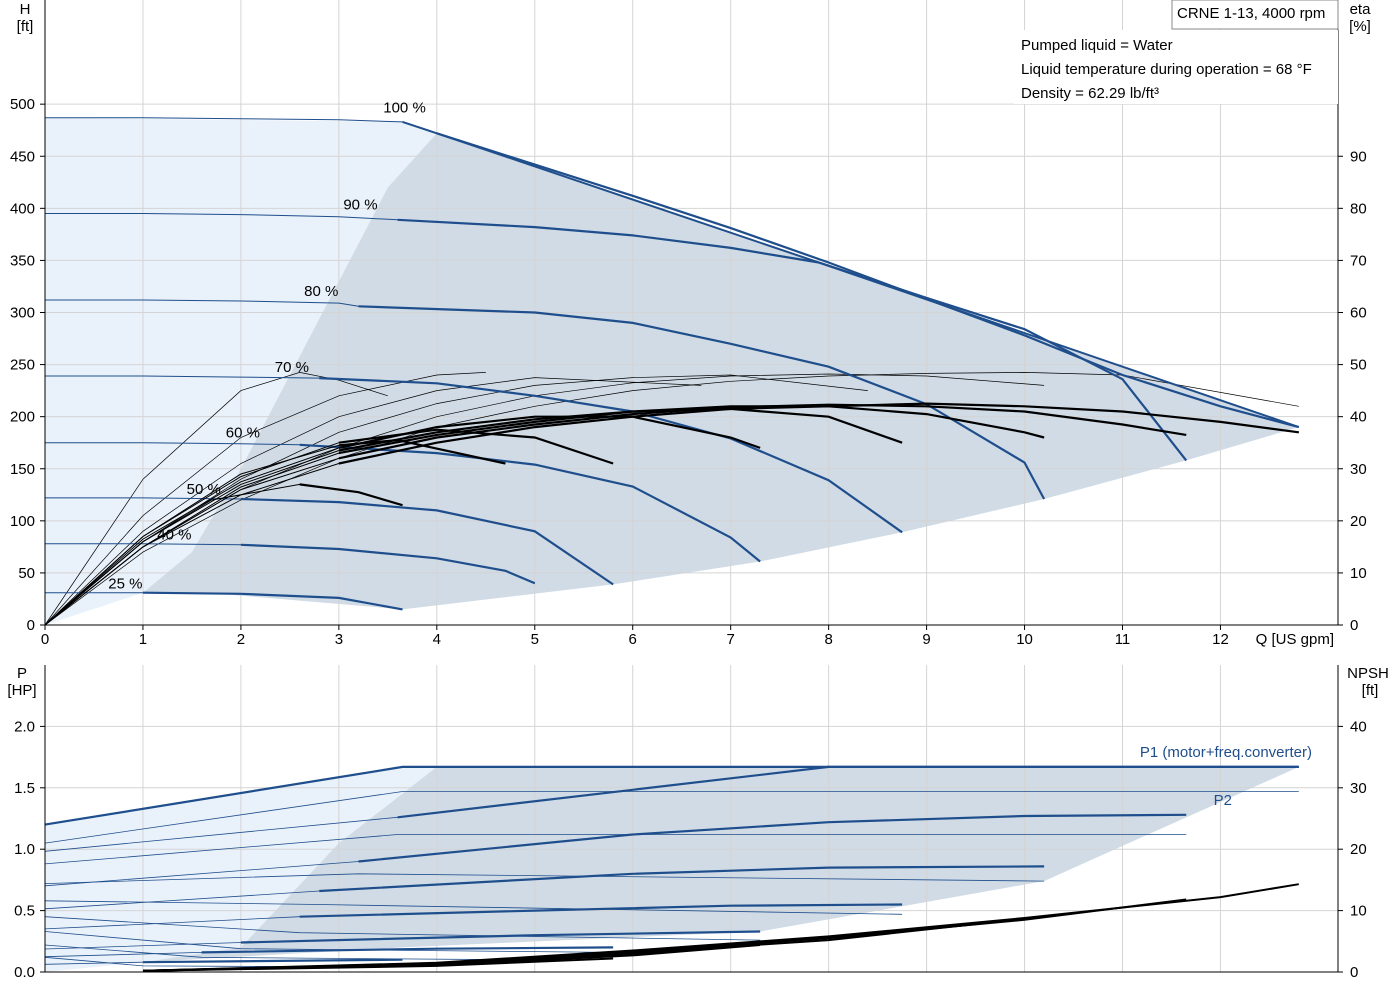  What do you see at coordinates (1358, 521) in the screenshot?
I see `y2-tick-label-2: 20` at bounding box center [1358, 521].